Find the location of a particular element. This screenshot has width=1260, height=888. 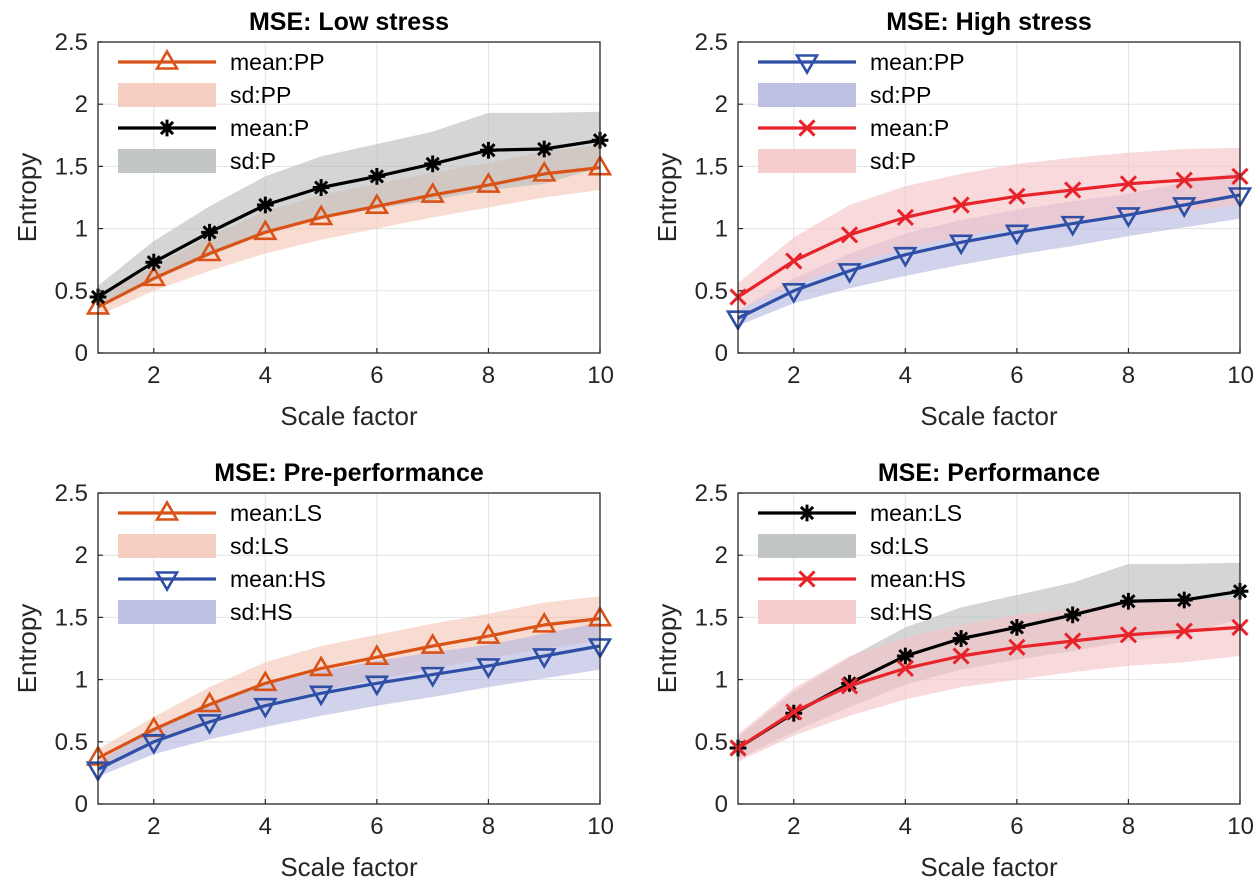

legend-label-sd: sd:LS is located at coordinates (899, 546).